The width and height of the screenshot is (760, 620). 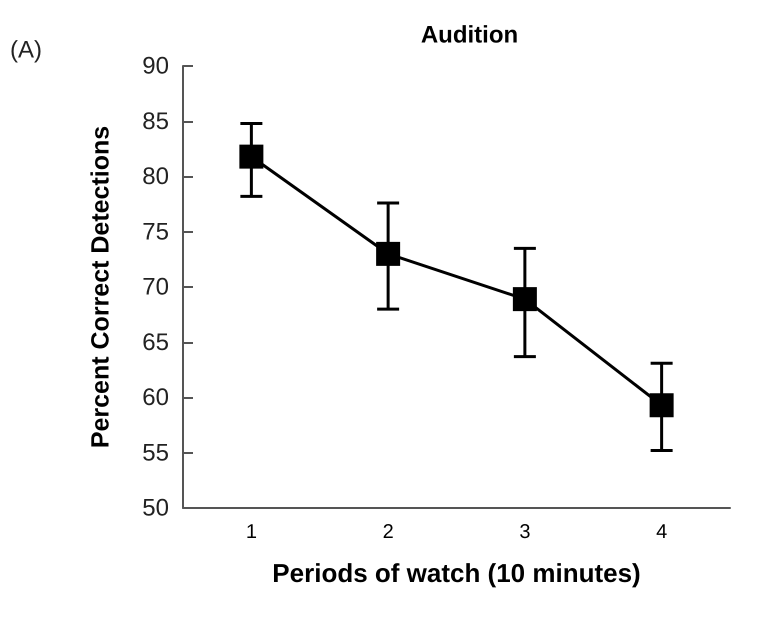 What do you see at coordinates (155, 508) in the screenshot?
I see `y-tick-label: 50` at bounding box center [155, 508].